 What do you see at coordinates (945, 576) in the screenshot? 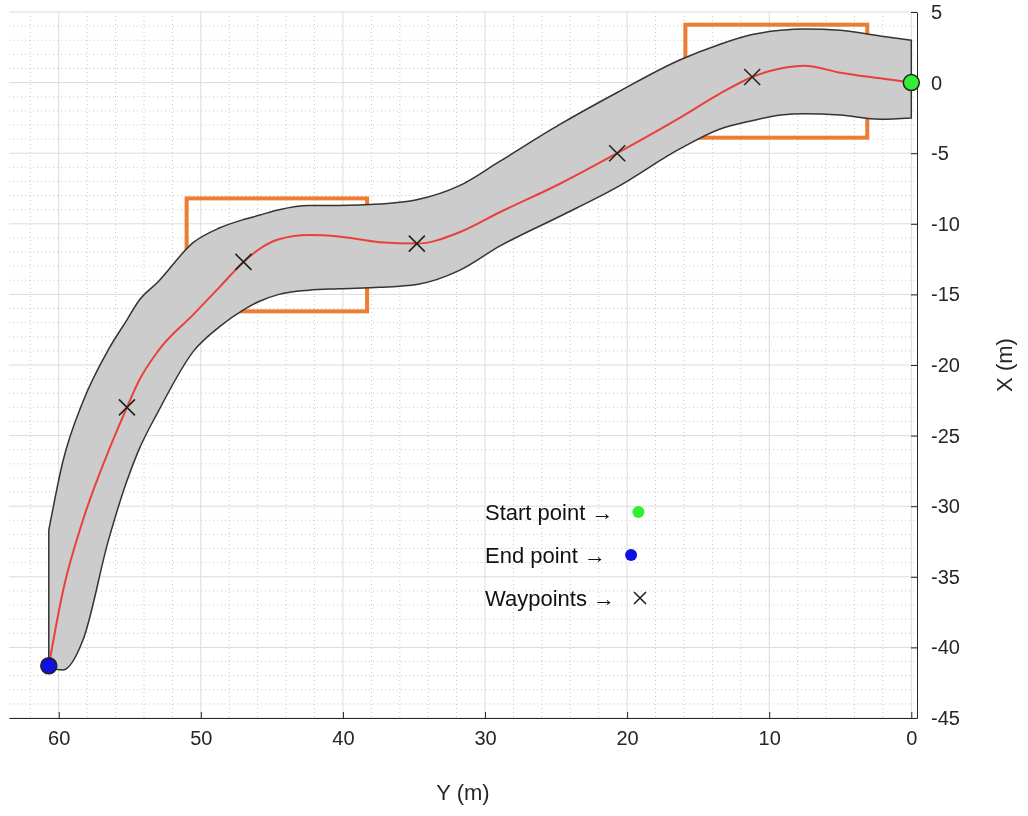
I see `y-tick-label: -35` at bounding box center [945, 576].